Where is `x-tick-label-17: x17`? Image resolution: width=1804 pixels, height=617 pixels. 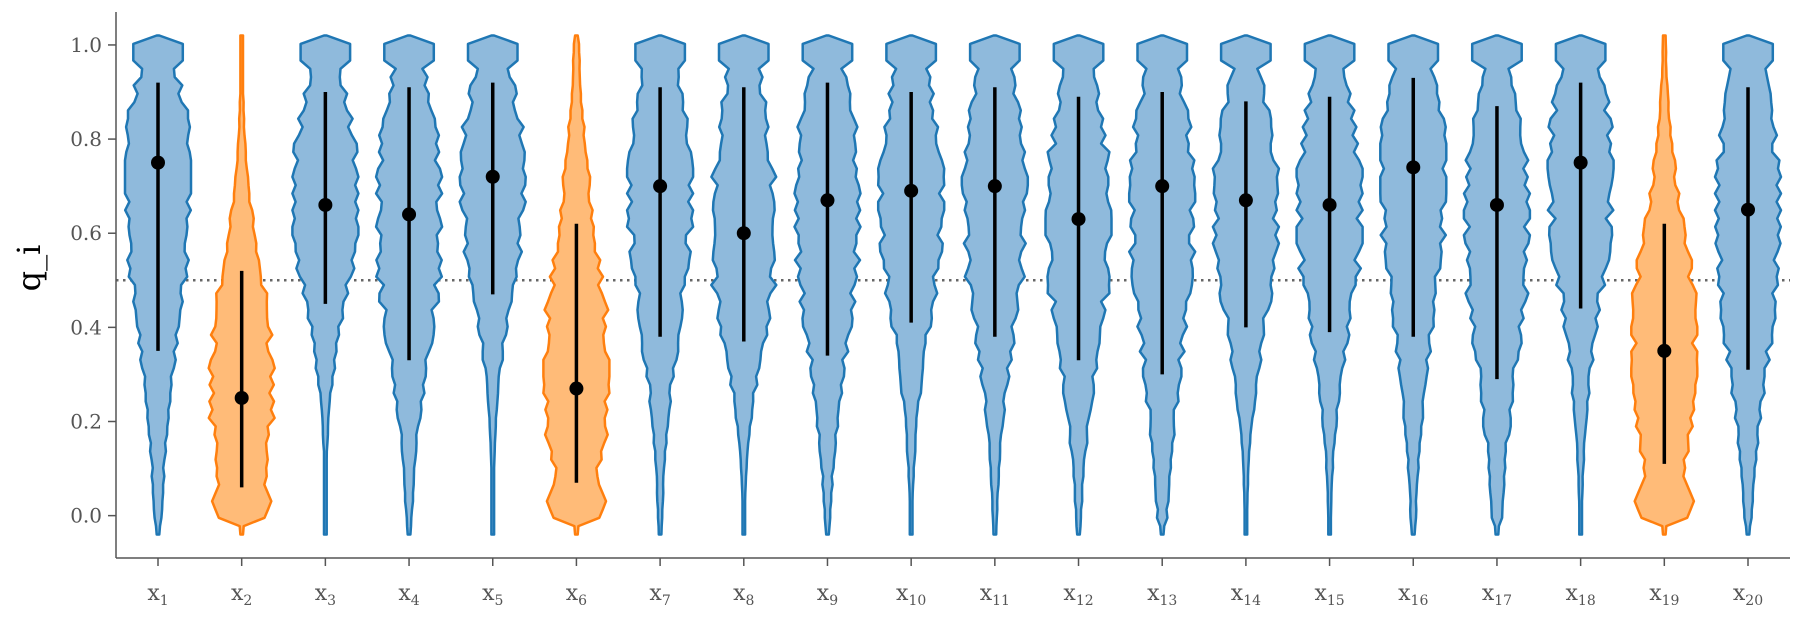 x-tick-label-17: x17 is located at coordinates (1497, 595).